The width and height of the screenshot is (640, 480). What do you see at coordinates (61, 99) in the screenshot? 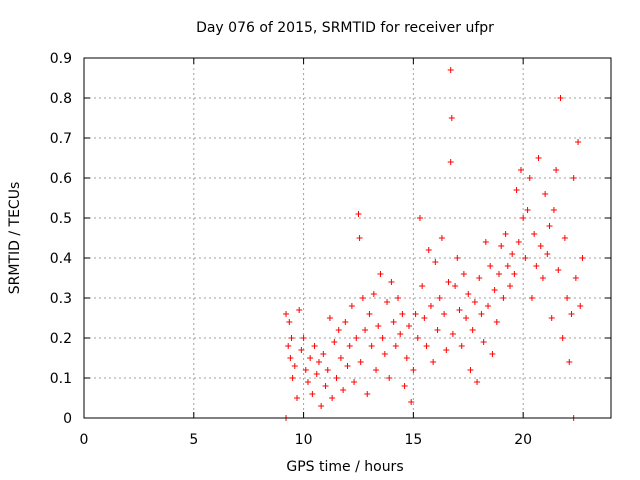
I see `y-tick-label: 0.8` at bounding box center [61, 99].